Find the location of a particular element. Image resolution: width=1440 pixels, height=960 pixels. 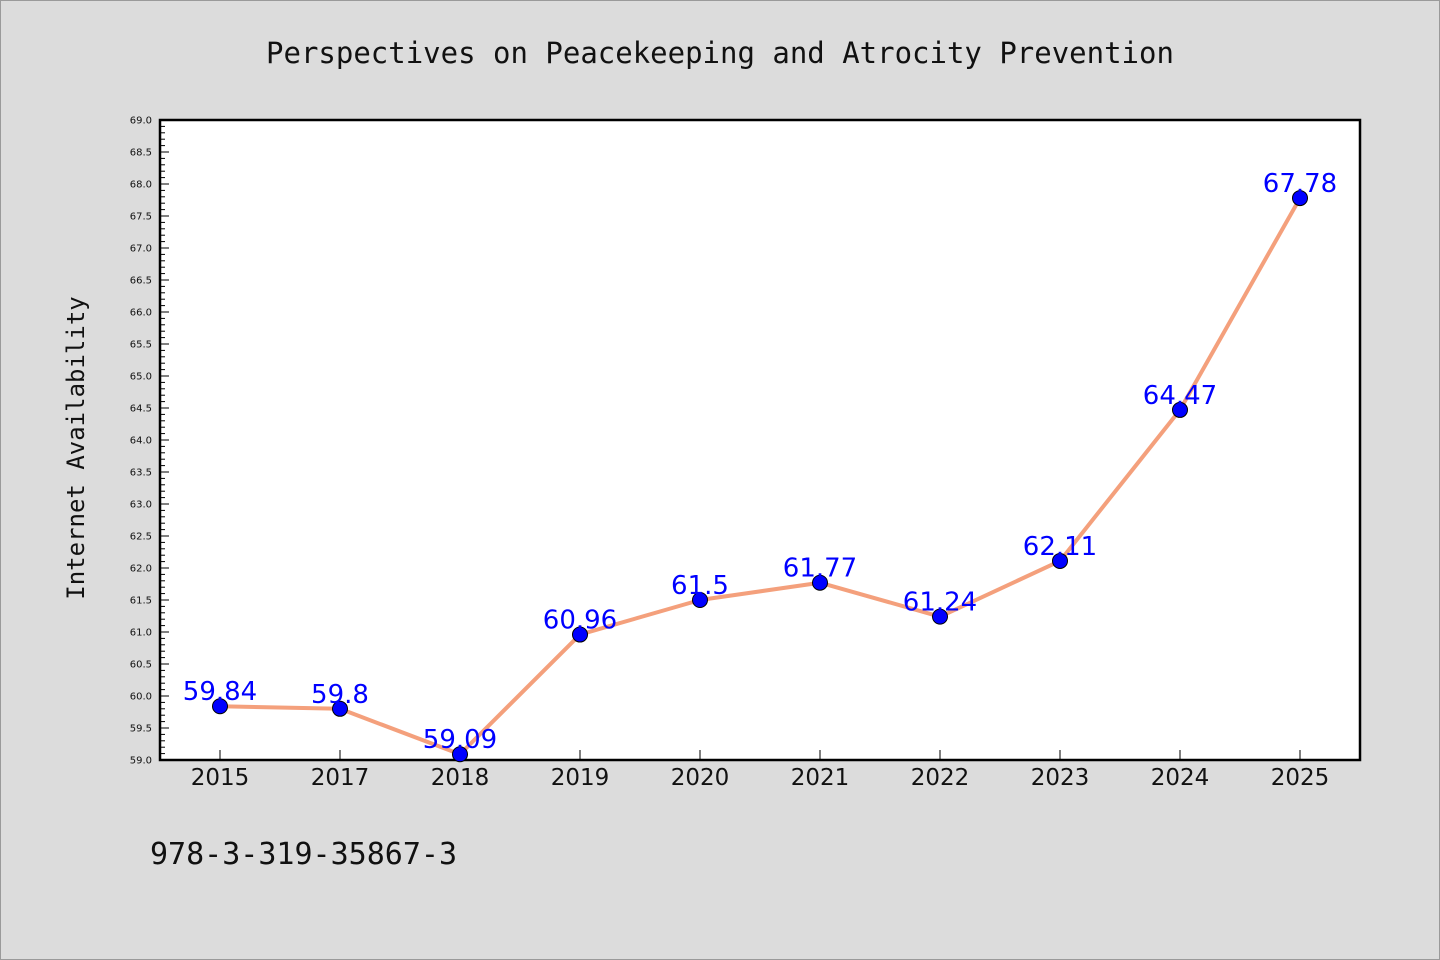

x-tick-label: 2018 is located at coordinates (460, 778).